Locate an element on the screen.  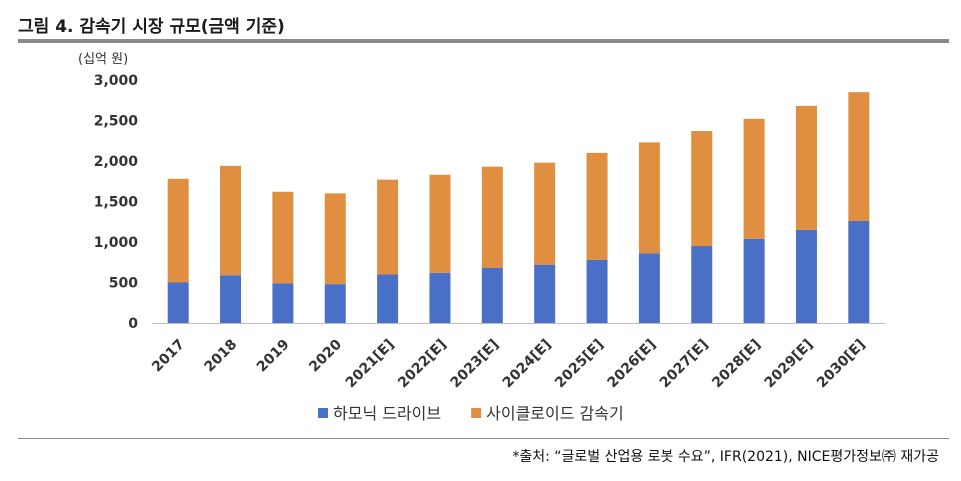
x-tick-label: 2020 is located at coordinates (325, 355).